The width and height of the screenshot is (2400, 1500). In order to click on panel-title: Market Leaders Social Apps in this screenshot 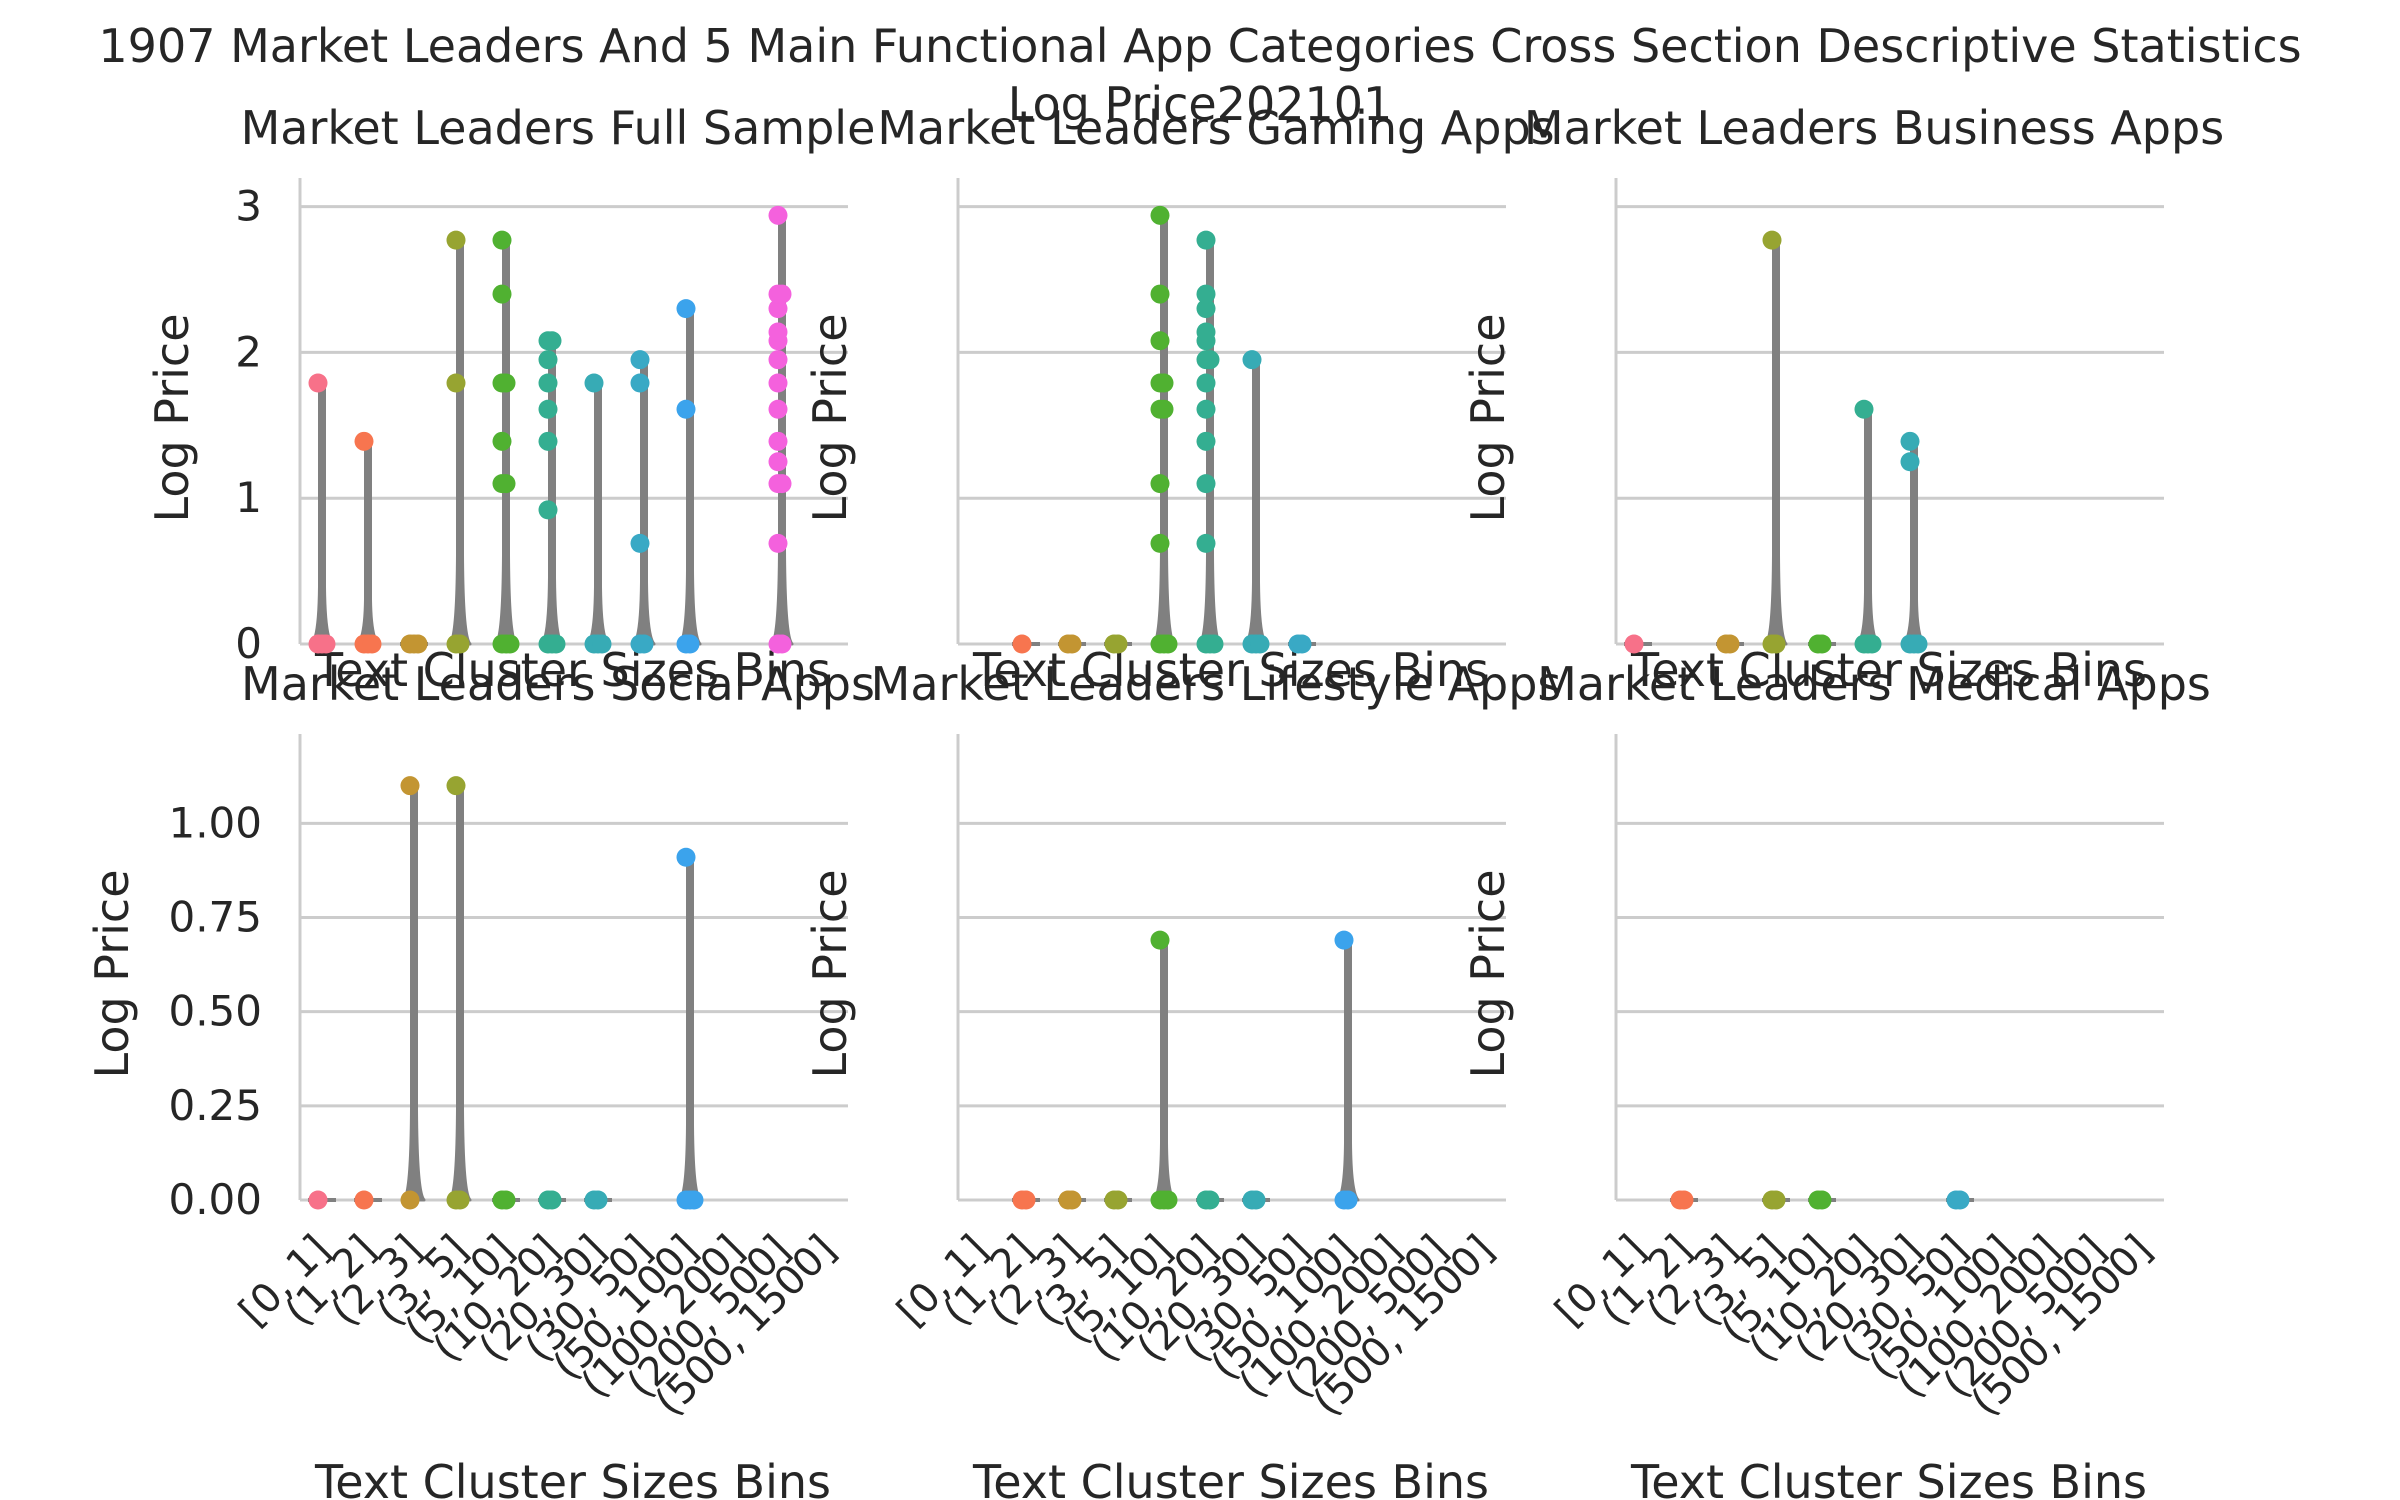, I will do `click(558, 684)`.